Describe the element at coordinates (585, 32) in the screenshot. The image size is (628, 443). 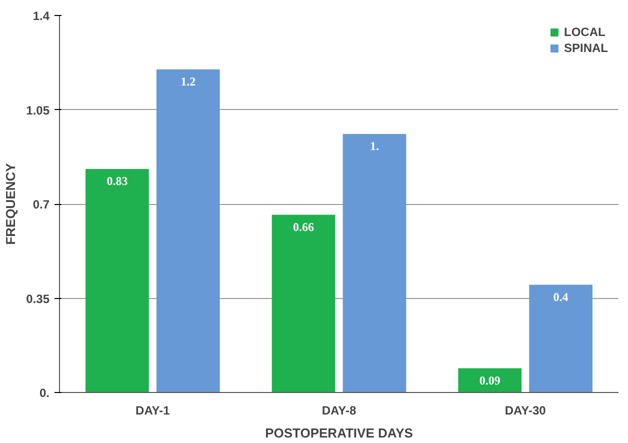
I see `legend-label: LOCAL` at that location.